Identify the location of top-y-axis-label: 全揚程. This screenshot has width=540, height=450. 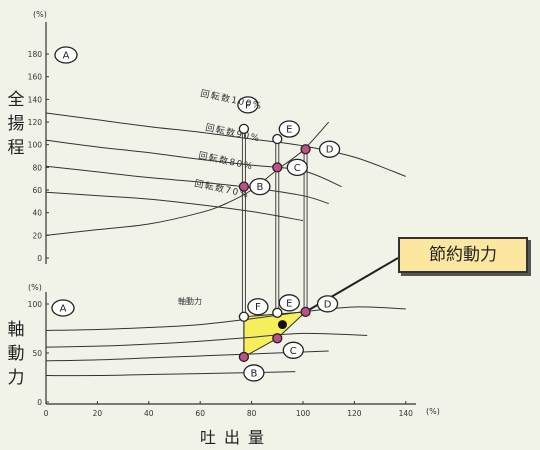
(16, 124).